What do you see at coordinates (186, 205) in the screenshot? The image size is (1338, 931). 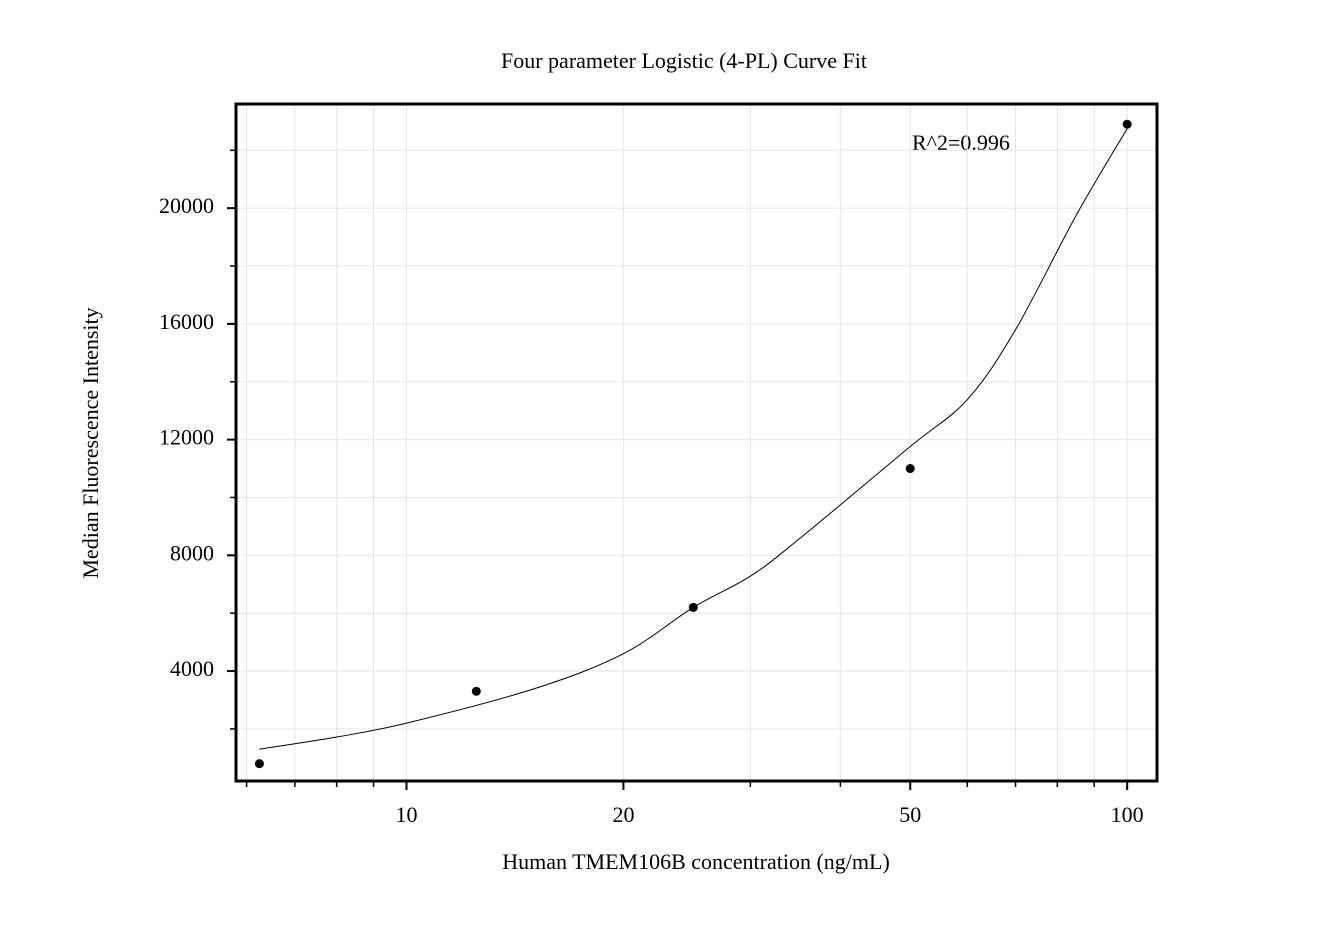 I see `y-tick-label: 20000` at bounding box center [186, 205].